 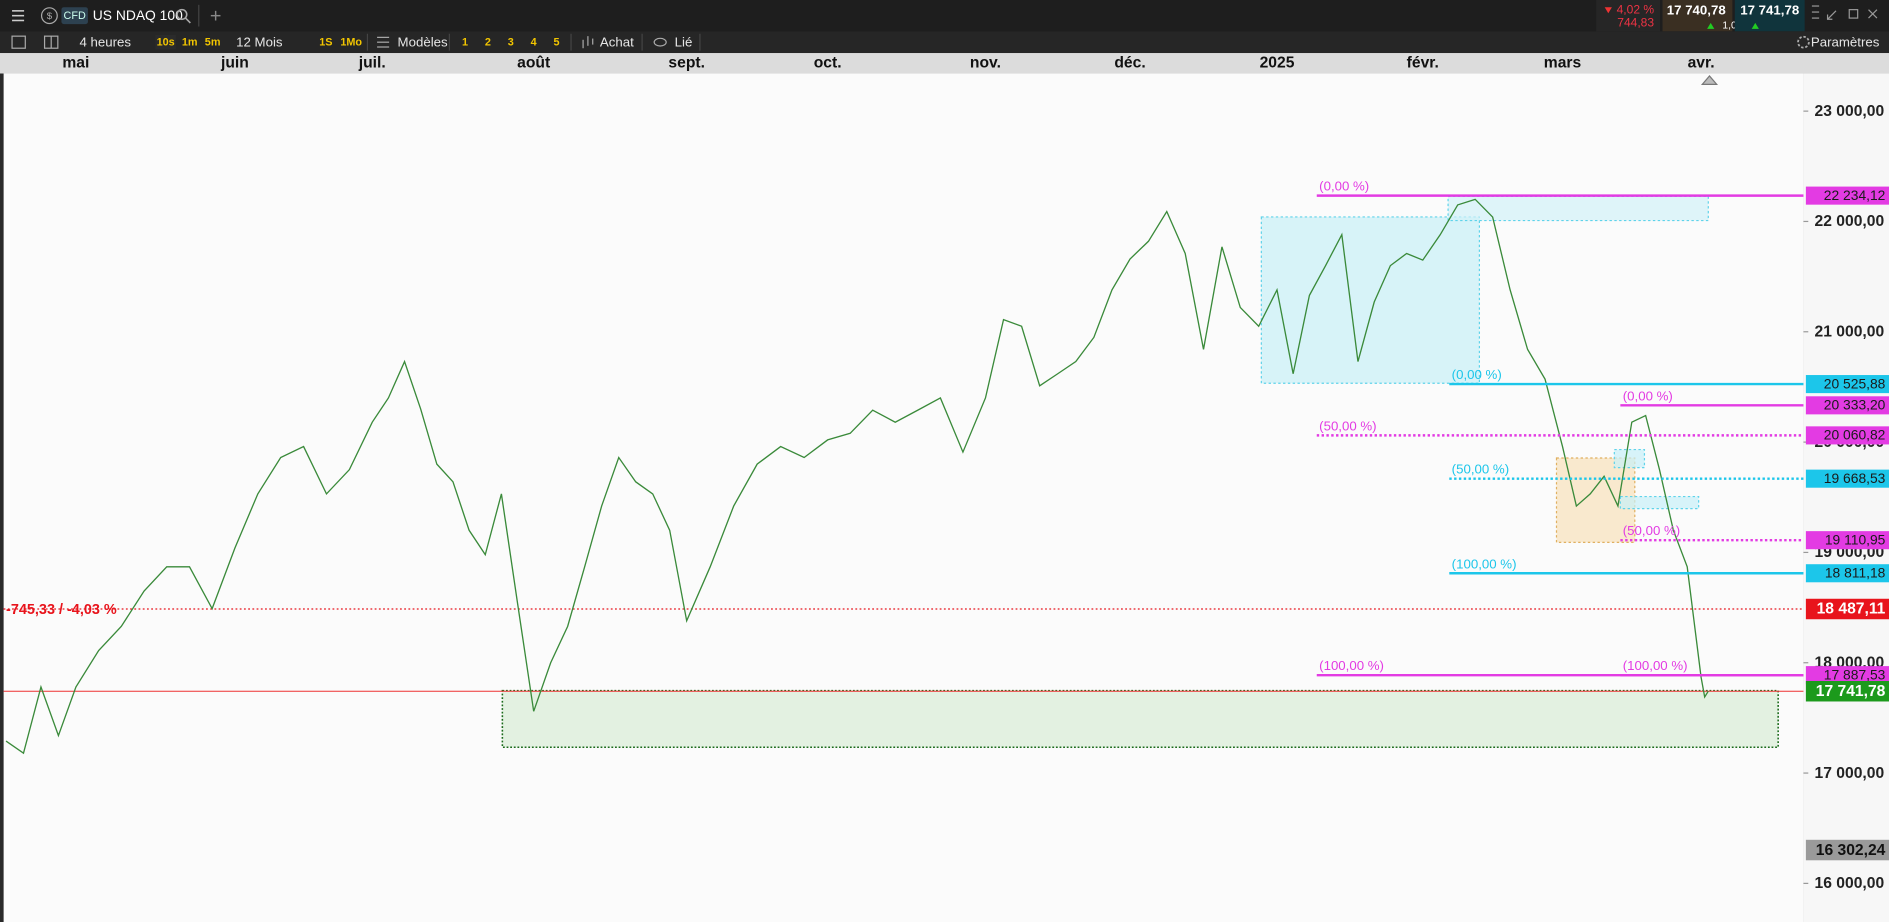 I want to click on layout-slot: 2, so click(x=488, y=43).